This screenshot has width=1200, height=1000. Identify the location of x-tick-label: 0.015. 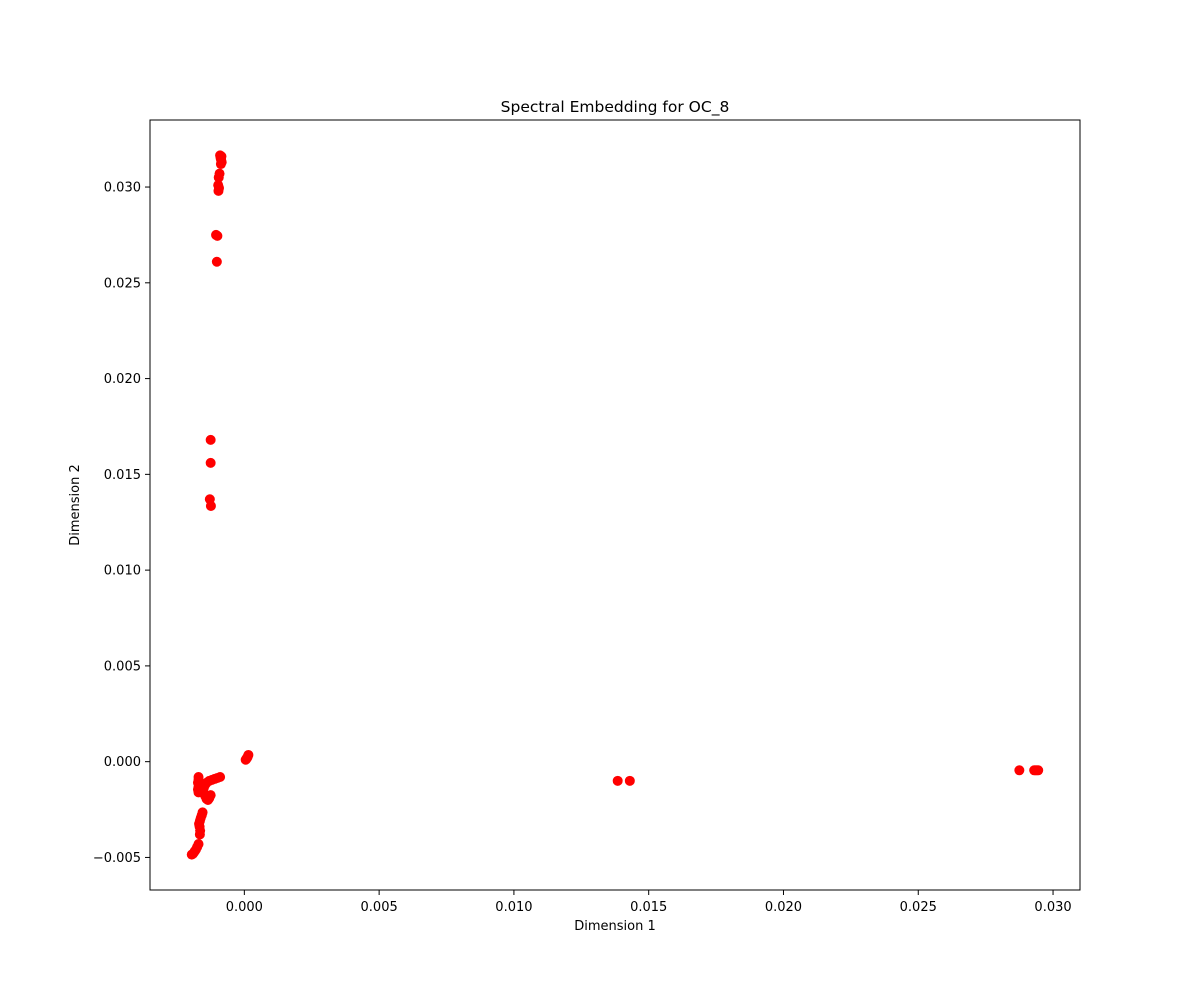
(648, 907).